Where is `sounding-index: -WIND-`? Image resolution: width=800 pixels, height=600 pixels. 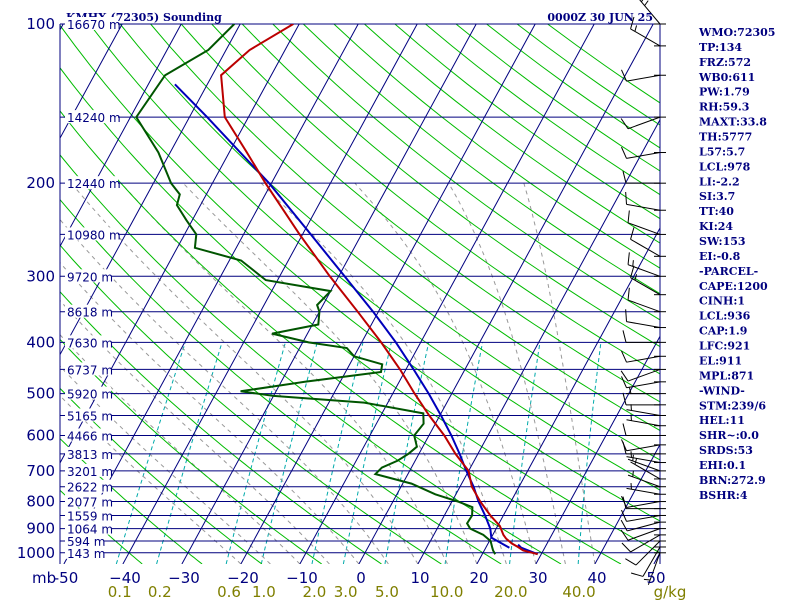 sounding-index: -WIND- is located at coordinates (722, 390).